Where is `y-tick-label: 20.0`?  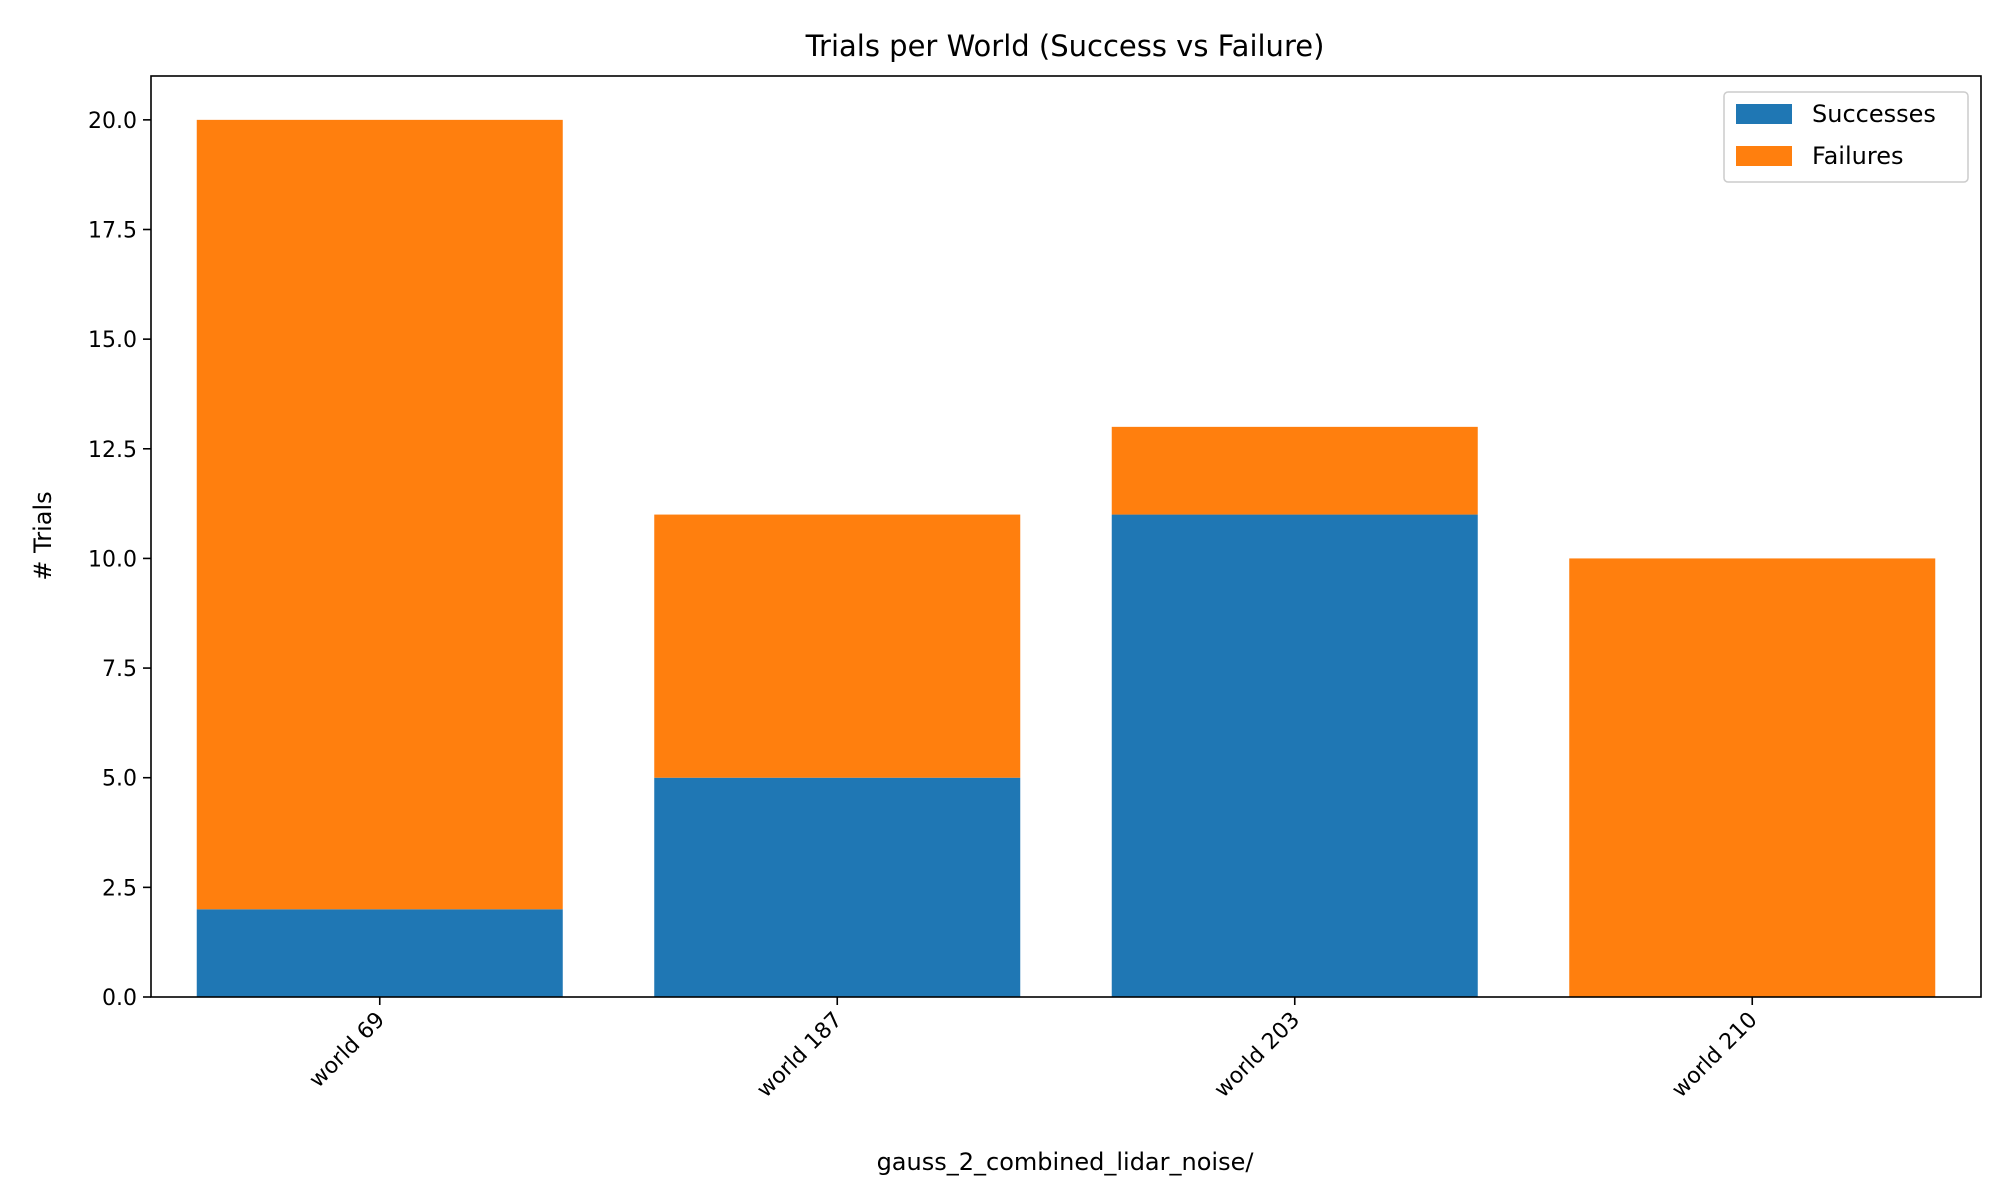
y-tick-label: 20.0 is located at coordinates (112, 121).